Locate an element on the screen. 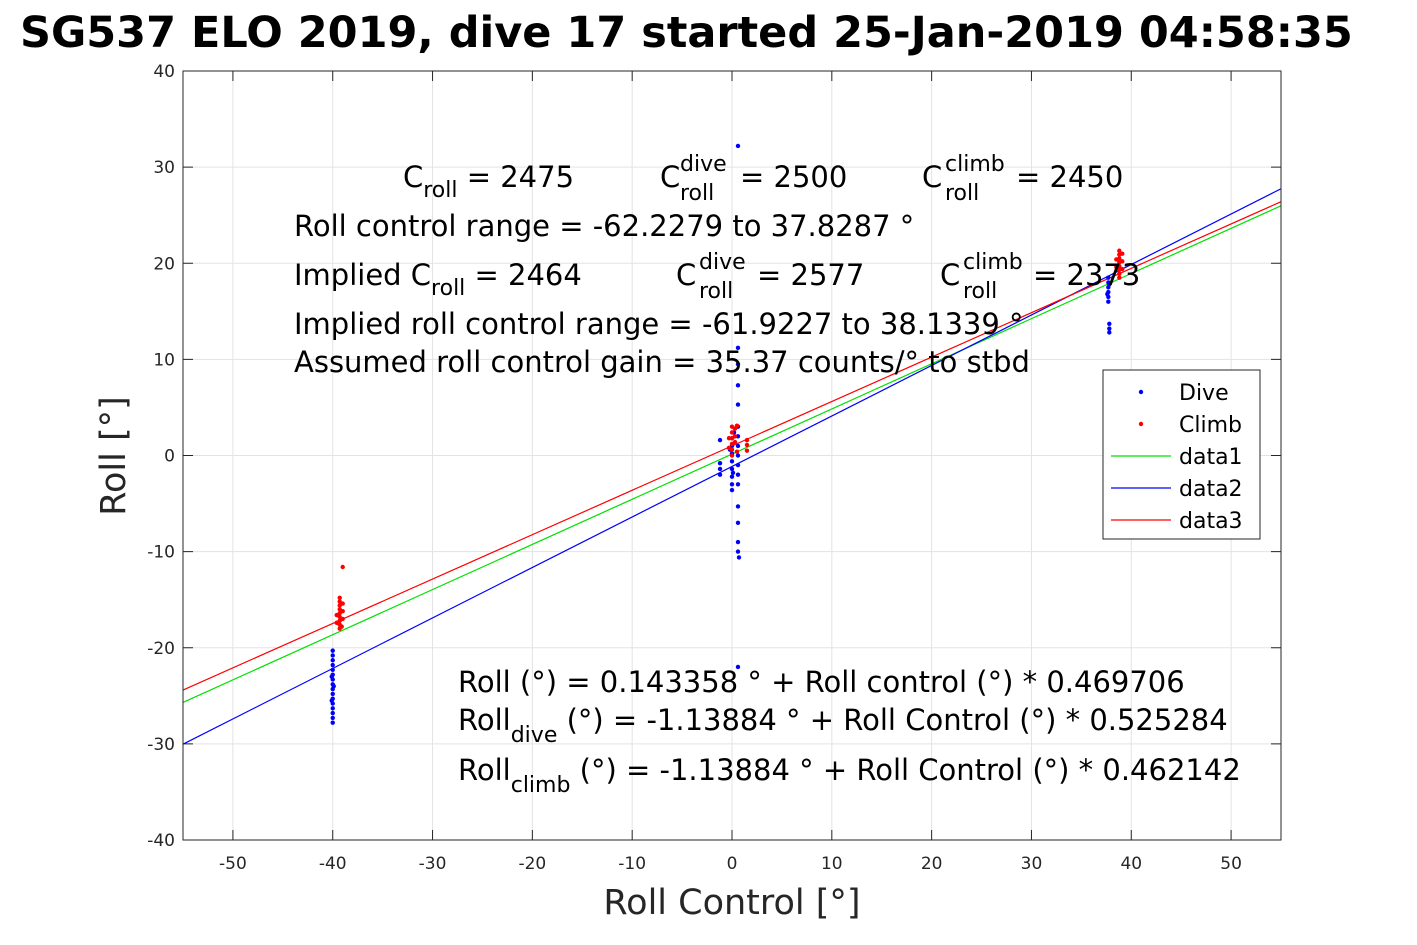 This screenshot has width=1417, height=945. x-tick-label: -50 is located at coordinates (233, 864).